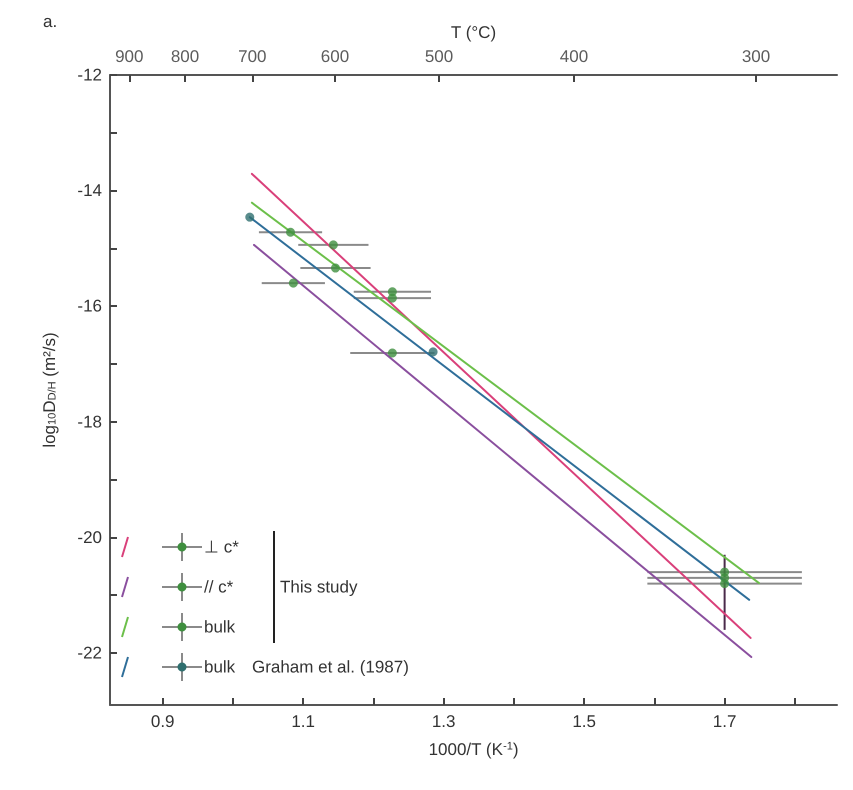  Describe the element at coordinates (185, 56) in the screenshot. I see `text: 800` at that location.